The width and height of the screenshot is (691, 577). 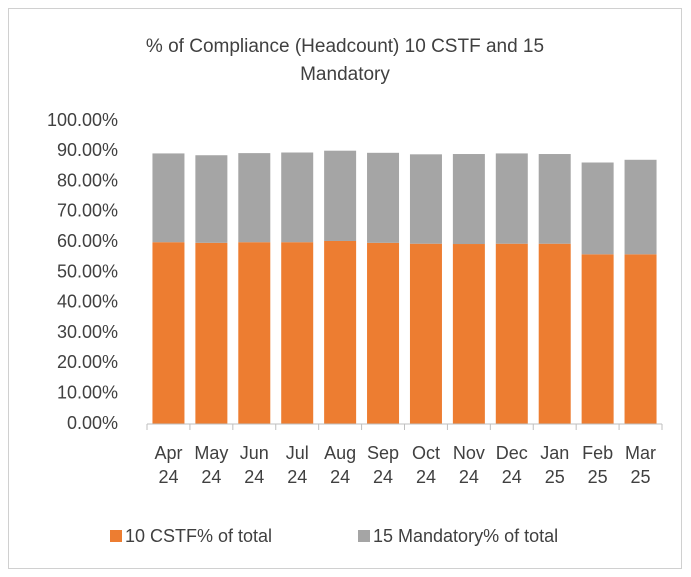 What do you see at coordinates (511, 465) in the screenshot?
I see `x-tick-label: Dec 24` at bounding box center [511, 465].